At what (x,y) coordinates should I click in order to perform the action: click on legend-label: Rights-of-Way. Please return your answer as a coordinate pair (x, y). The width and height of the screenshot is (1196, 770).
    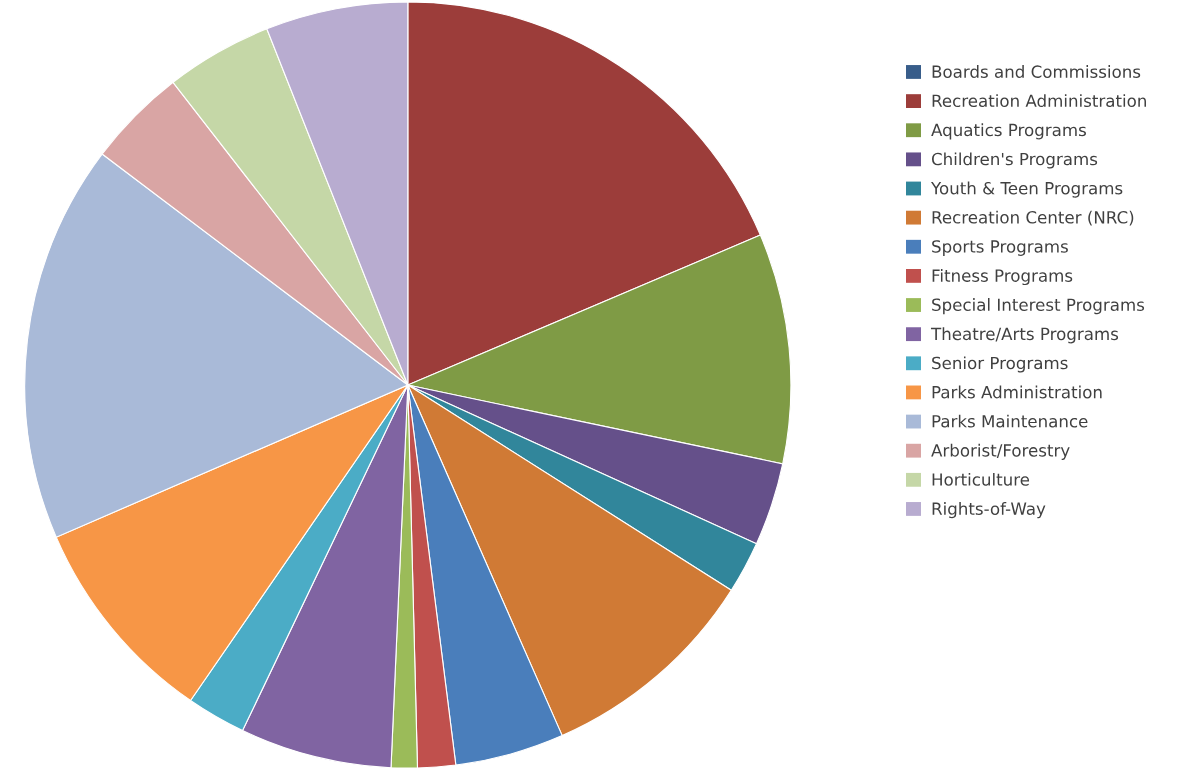
    Looking at the image, I should click on (989, 510).